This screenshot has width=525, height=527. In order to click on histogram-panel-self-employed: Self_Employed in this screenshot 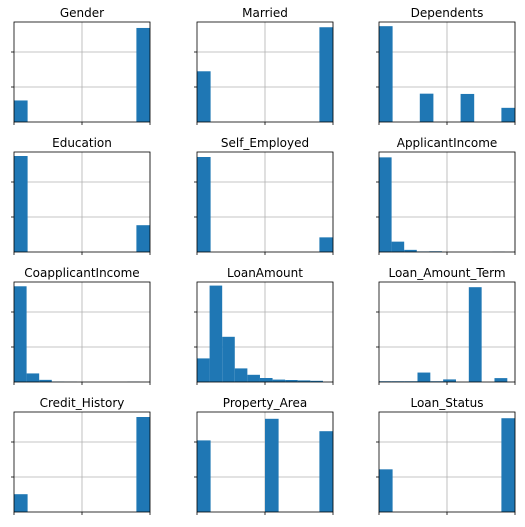, I will do `click(264, 195)`.